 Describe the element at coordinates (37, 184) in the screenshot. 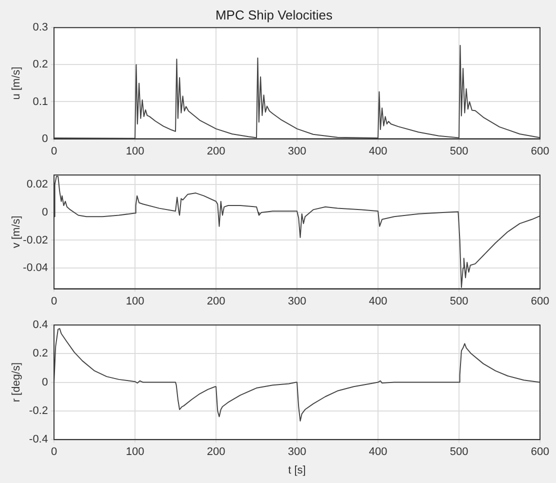

I see `y-tick-label: 0.02` at that location.